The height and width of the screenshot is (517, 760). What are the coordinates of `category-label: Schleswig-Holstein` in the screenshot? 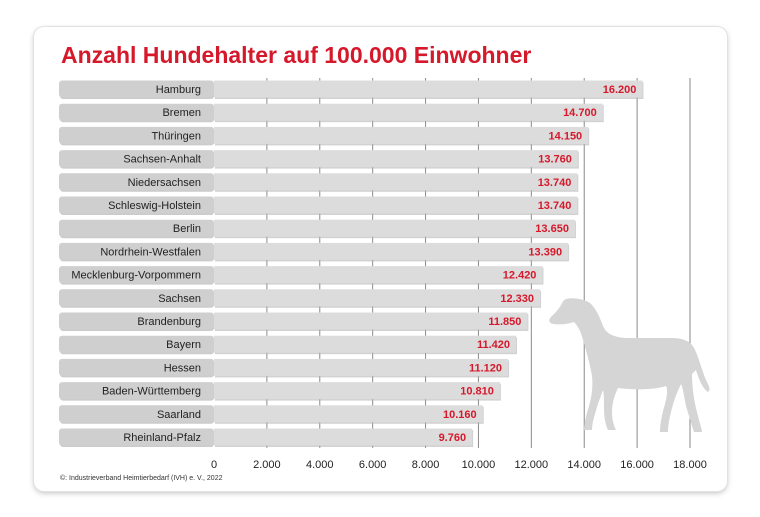 It's located at (154, 206).